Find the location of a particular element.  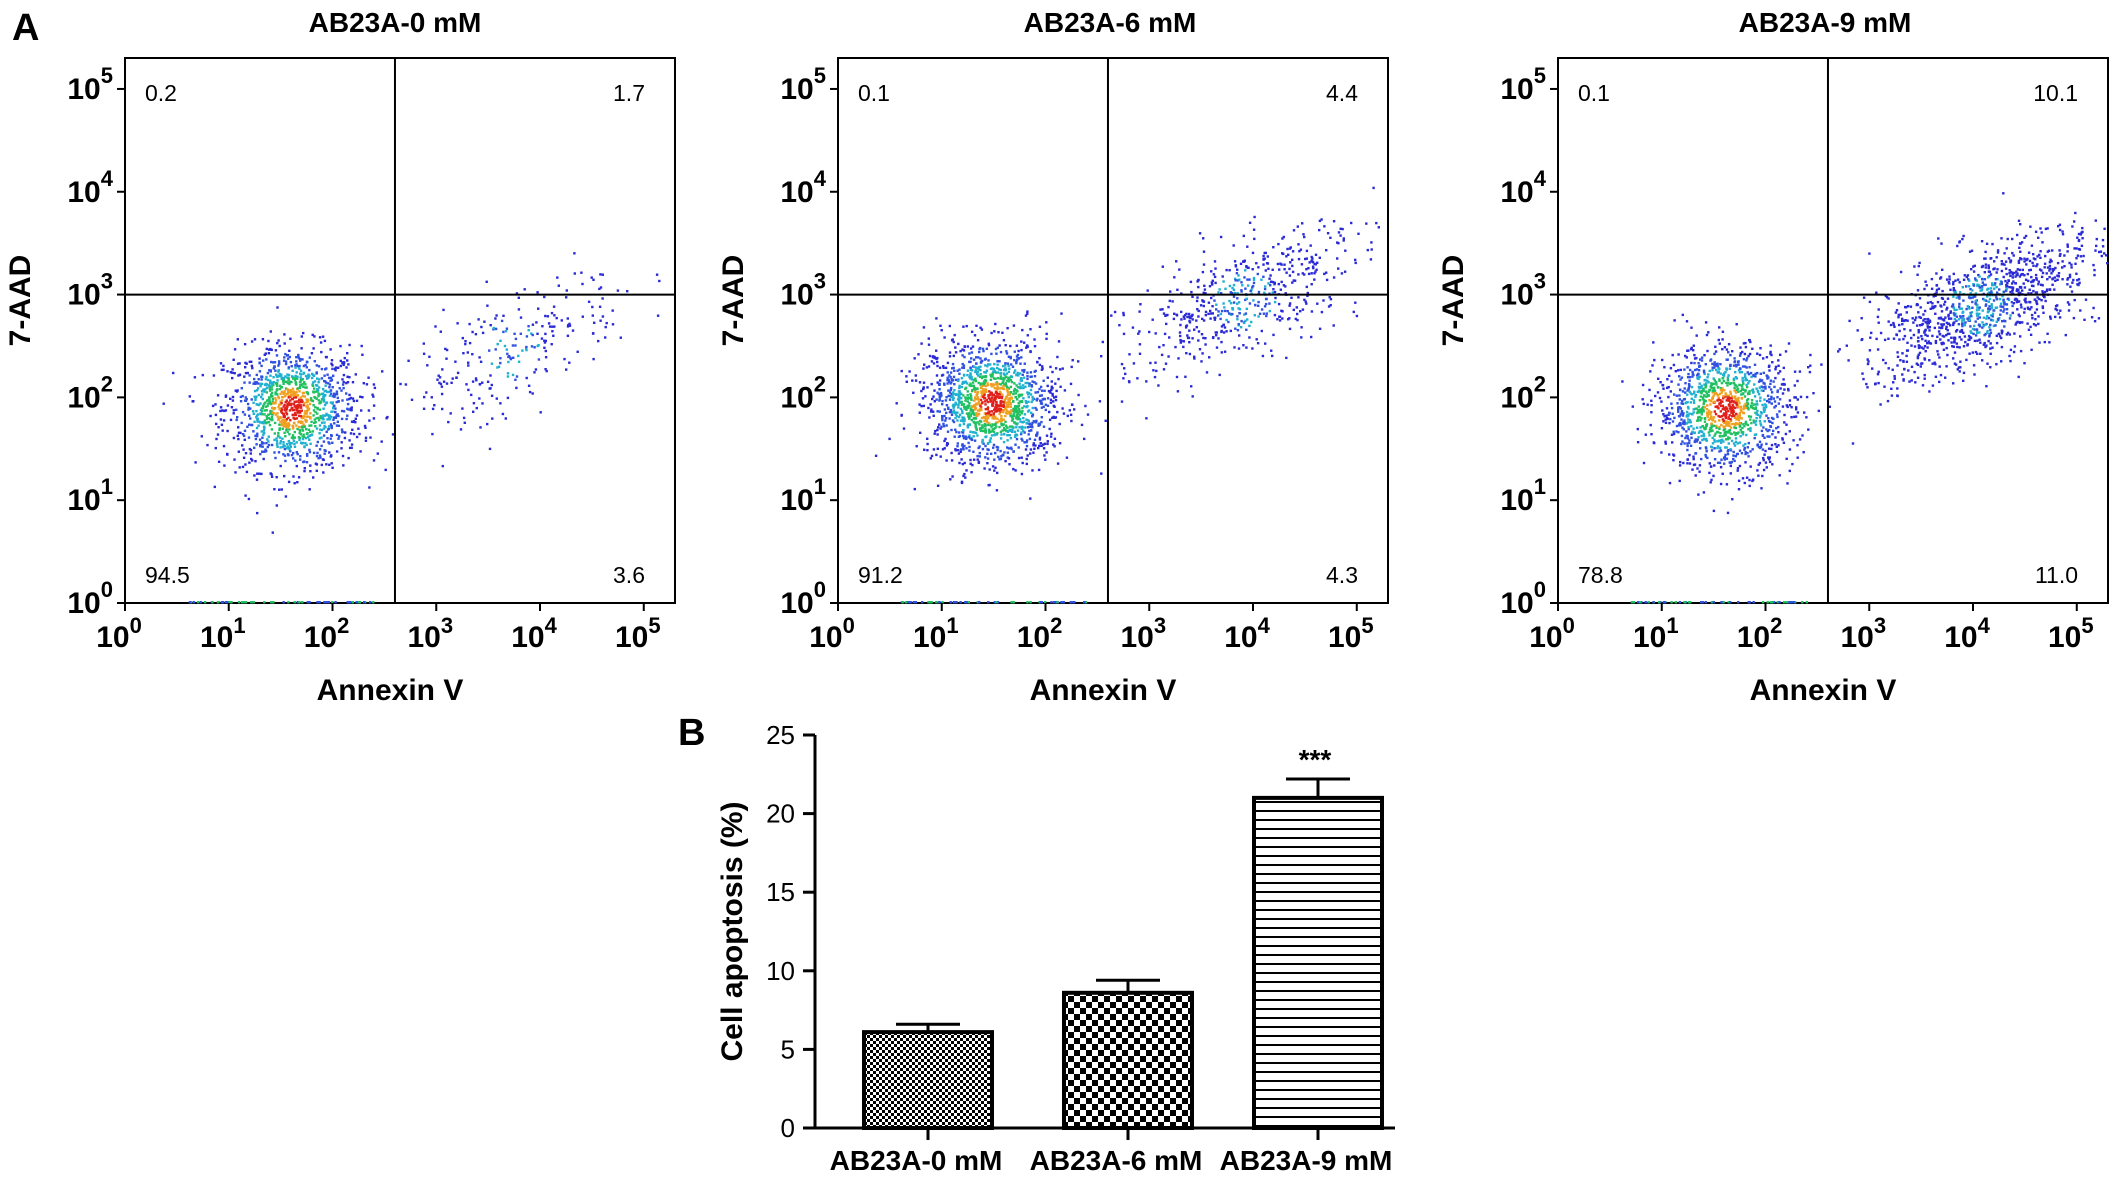

x-tick-label: 100 is located at coordinates (832, 633).